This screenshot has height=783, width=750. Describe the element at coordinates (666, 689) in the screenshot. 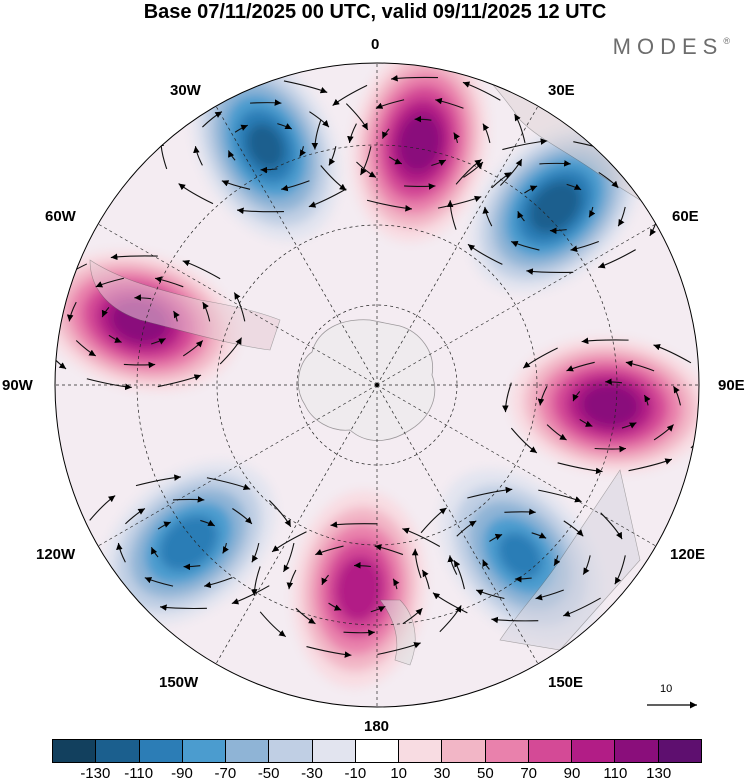

I see `reference-vector-value: 10` at that location.